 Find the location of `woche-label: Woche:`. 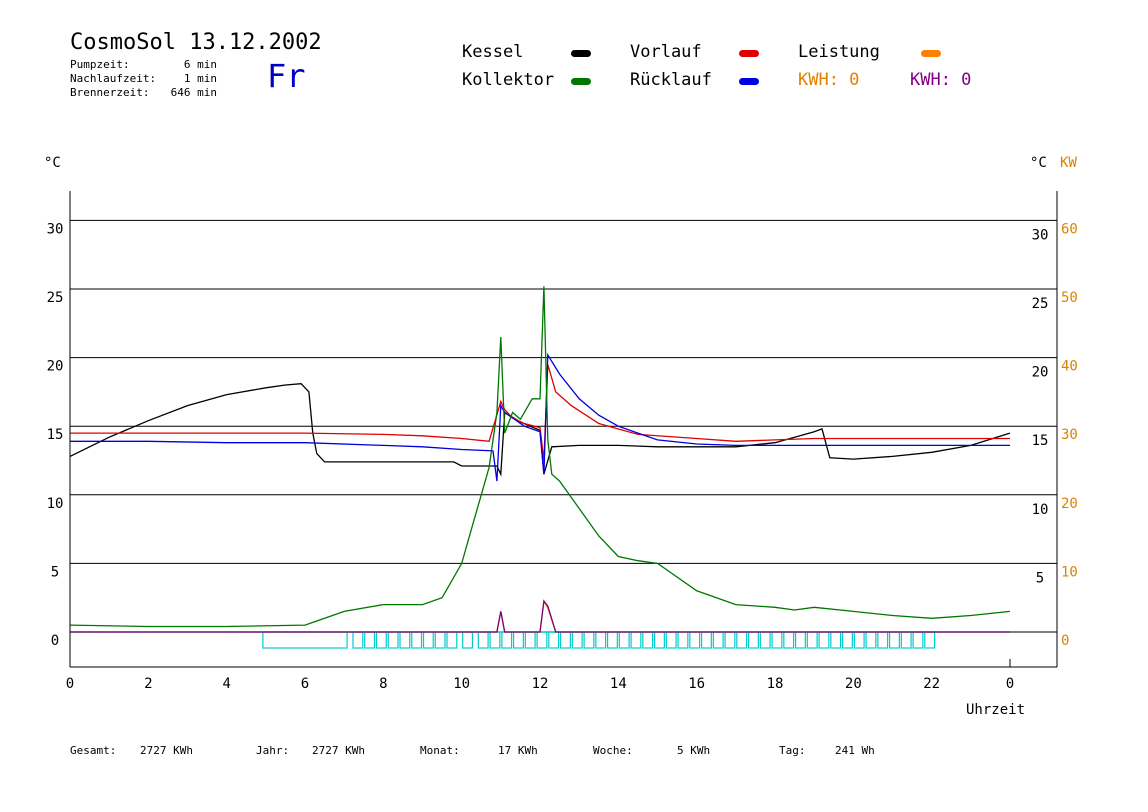

woche-label: Woche: is located at coordinates (613, 750).